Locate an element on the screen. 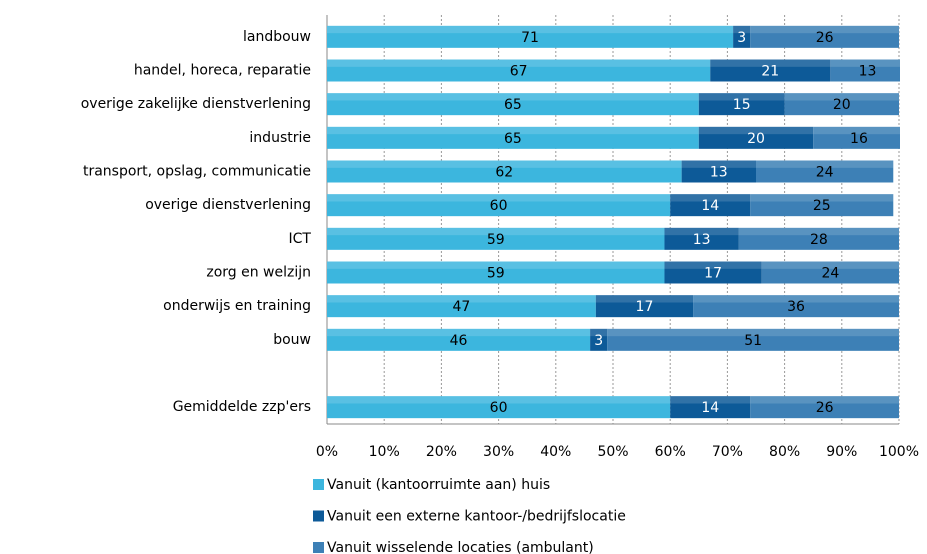 The width and height of the screenshot is (927, 554). value-label: 17 is located at coordinates (713, 274).